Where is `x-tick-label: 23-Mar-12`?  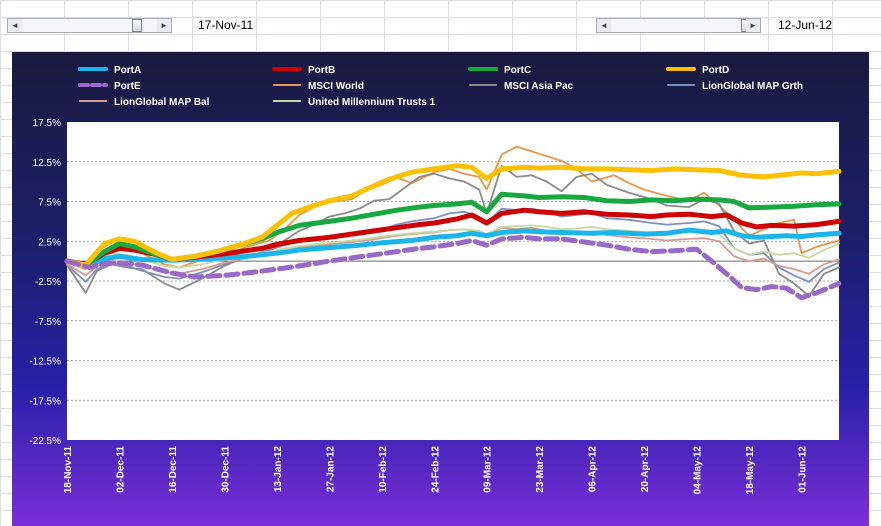 x-tick-label: 23-Mar-12 is located at coordinates (540, 469).